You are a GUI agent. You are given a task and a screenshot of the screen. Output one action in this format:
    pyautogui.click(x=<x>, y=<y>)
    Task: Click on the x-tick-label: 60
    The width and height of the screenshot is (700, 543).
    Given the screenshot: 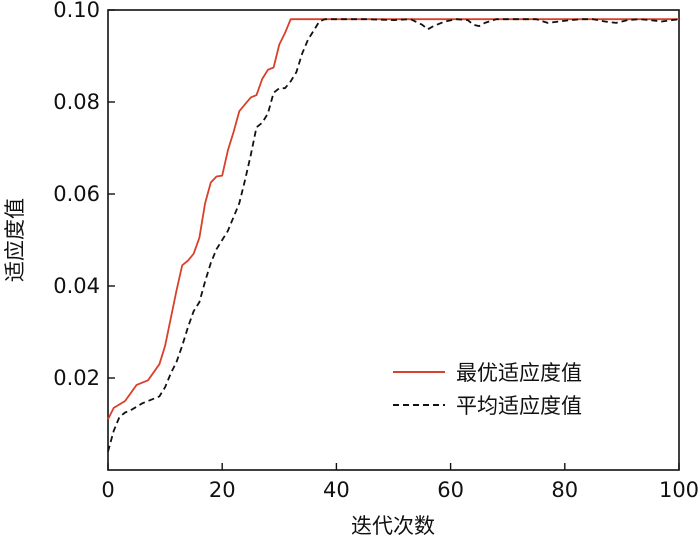 What is the action you would take?
    pyautogui.click(x=450, y=490)
    